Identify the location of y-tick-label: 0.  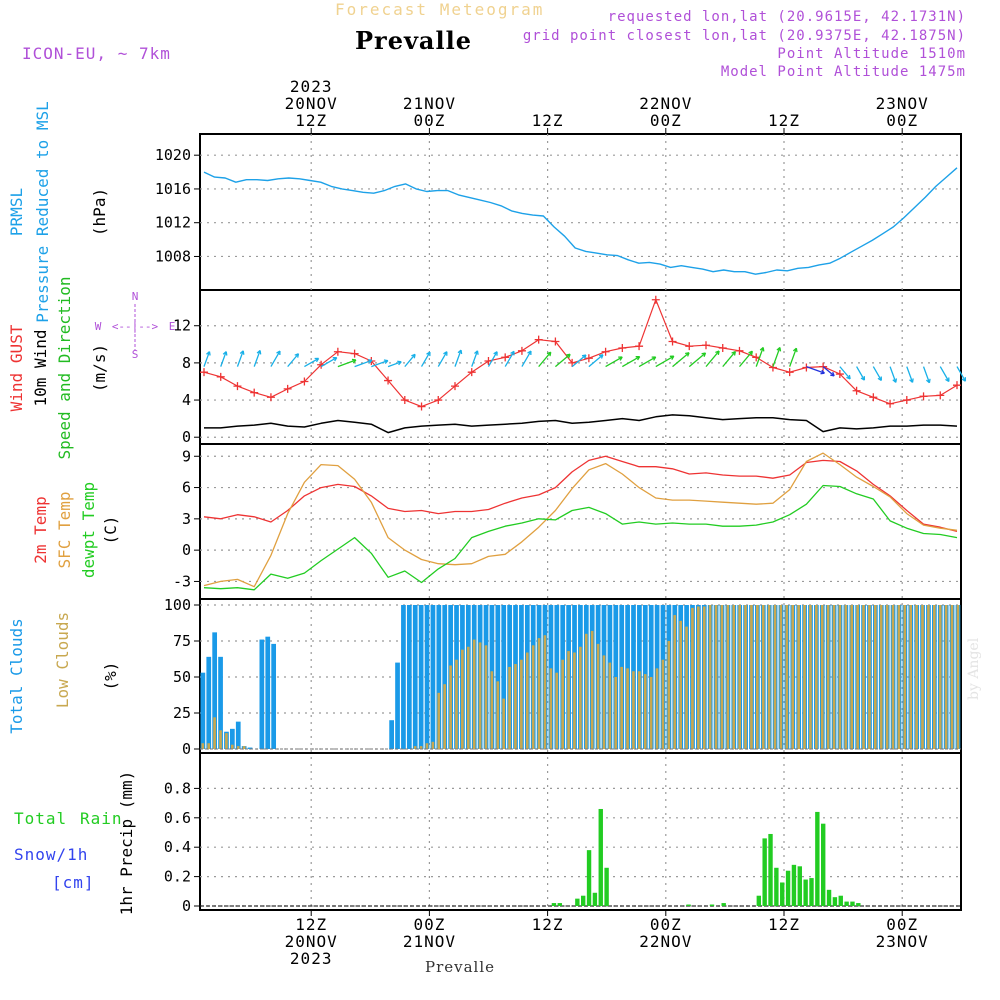
(186, 550).